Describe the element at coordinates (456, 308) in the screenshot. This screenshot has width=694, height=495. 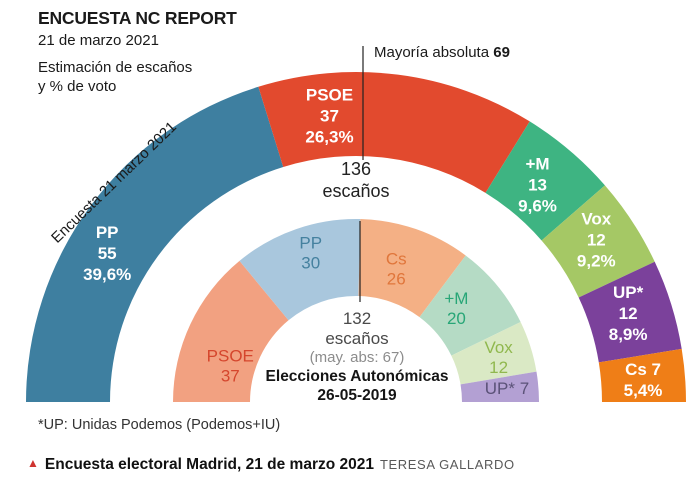
I see `segment-label-2019-+M: +M 20` at that location.